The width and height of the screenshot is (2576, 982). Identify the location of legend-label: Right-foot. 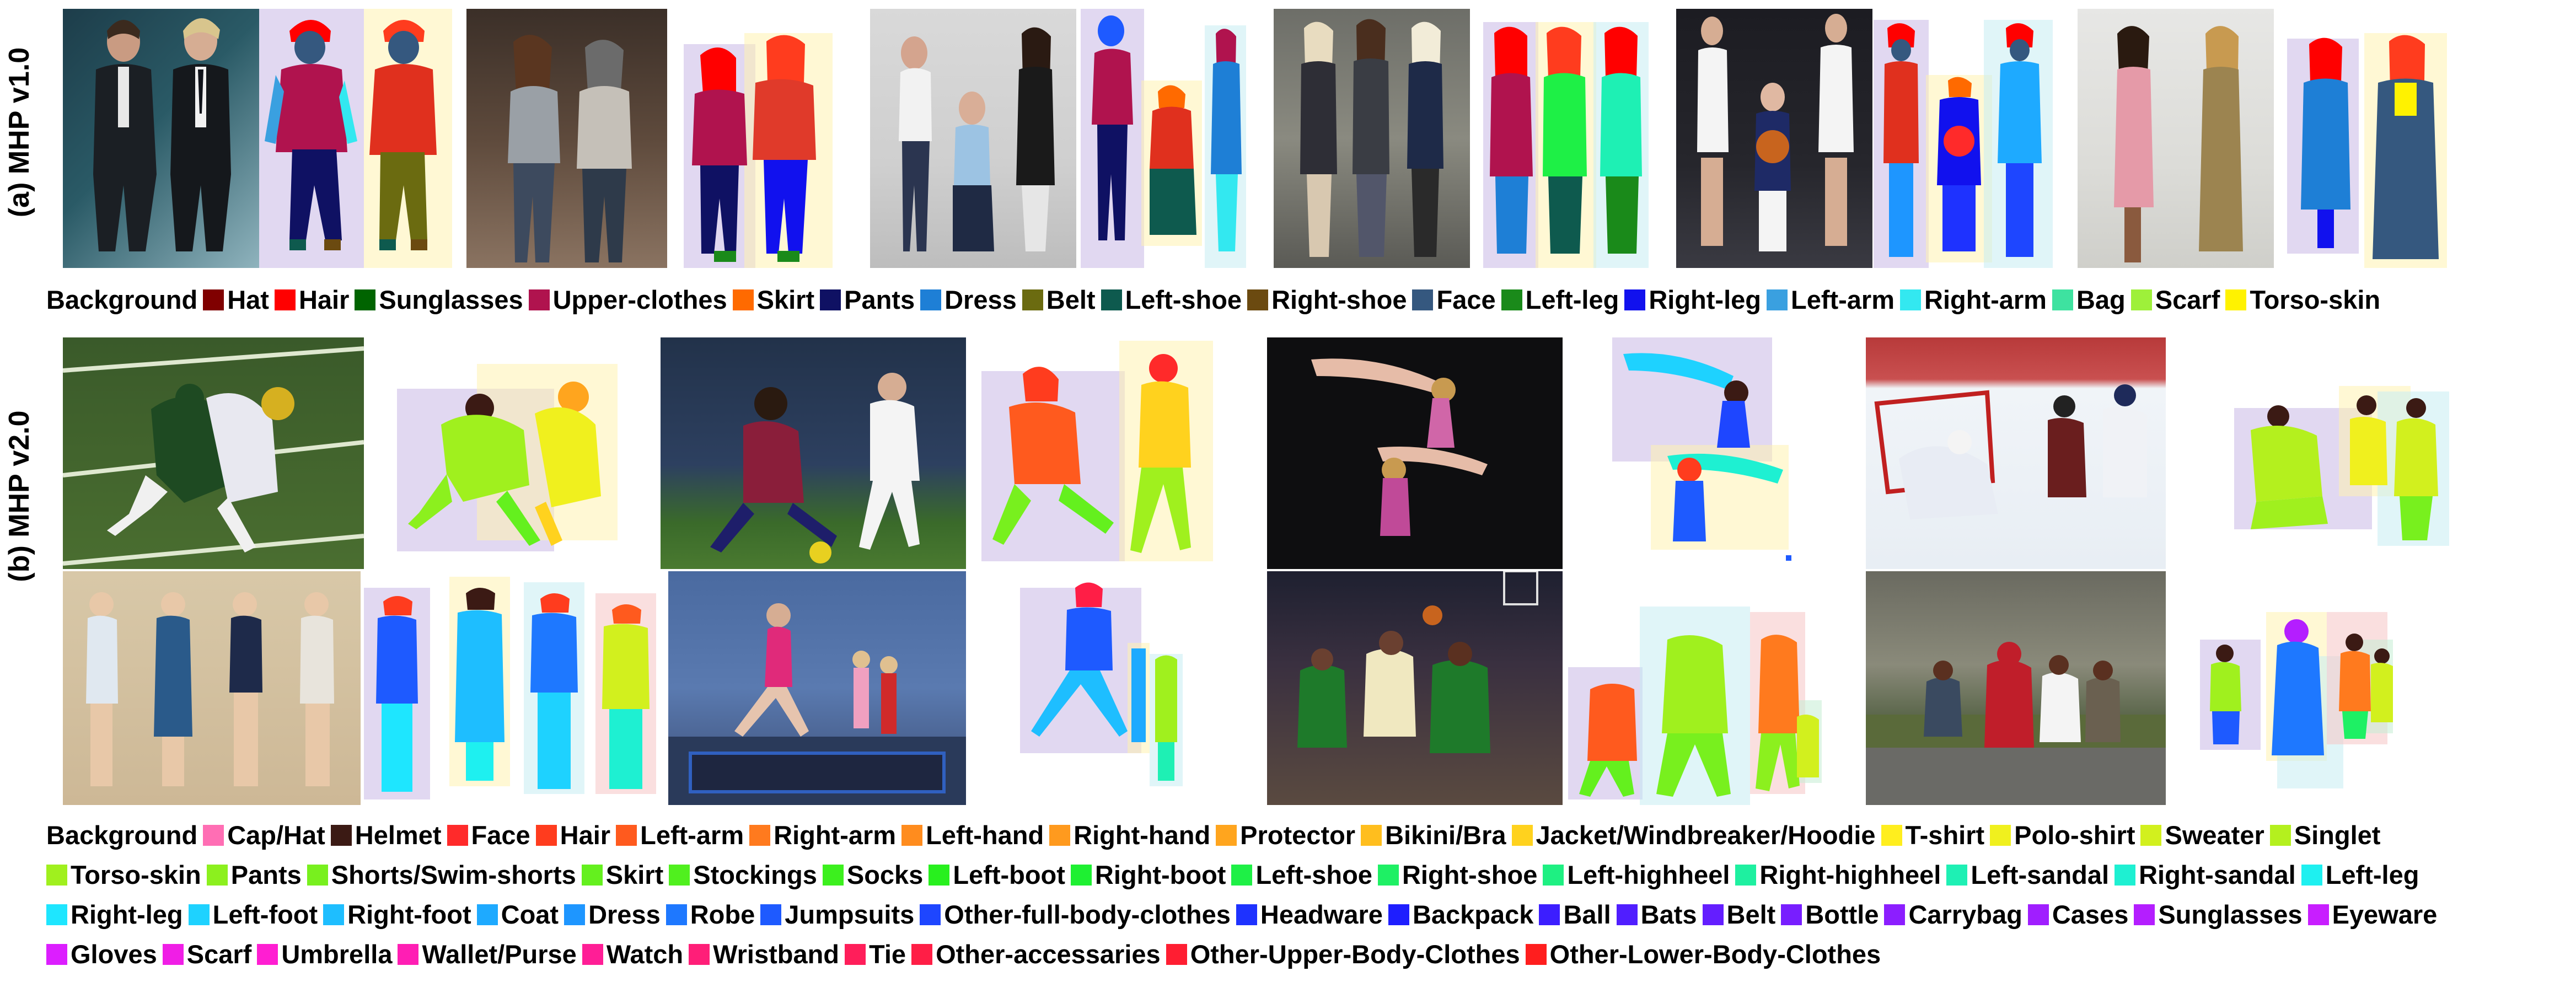
(409, 915).